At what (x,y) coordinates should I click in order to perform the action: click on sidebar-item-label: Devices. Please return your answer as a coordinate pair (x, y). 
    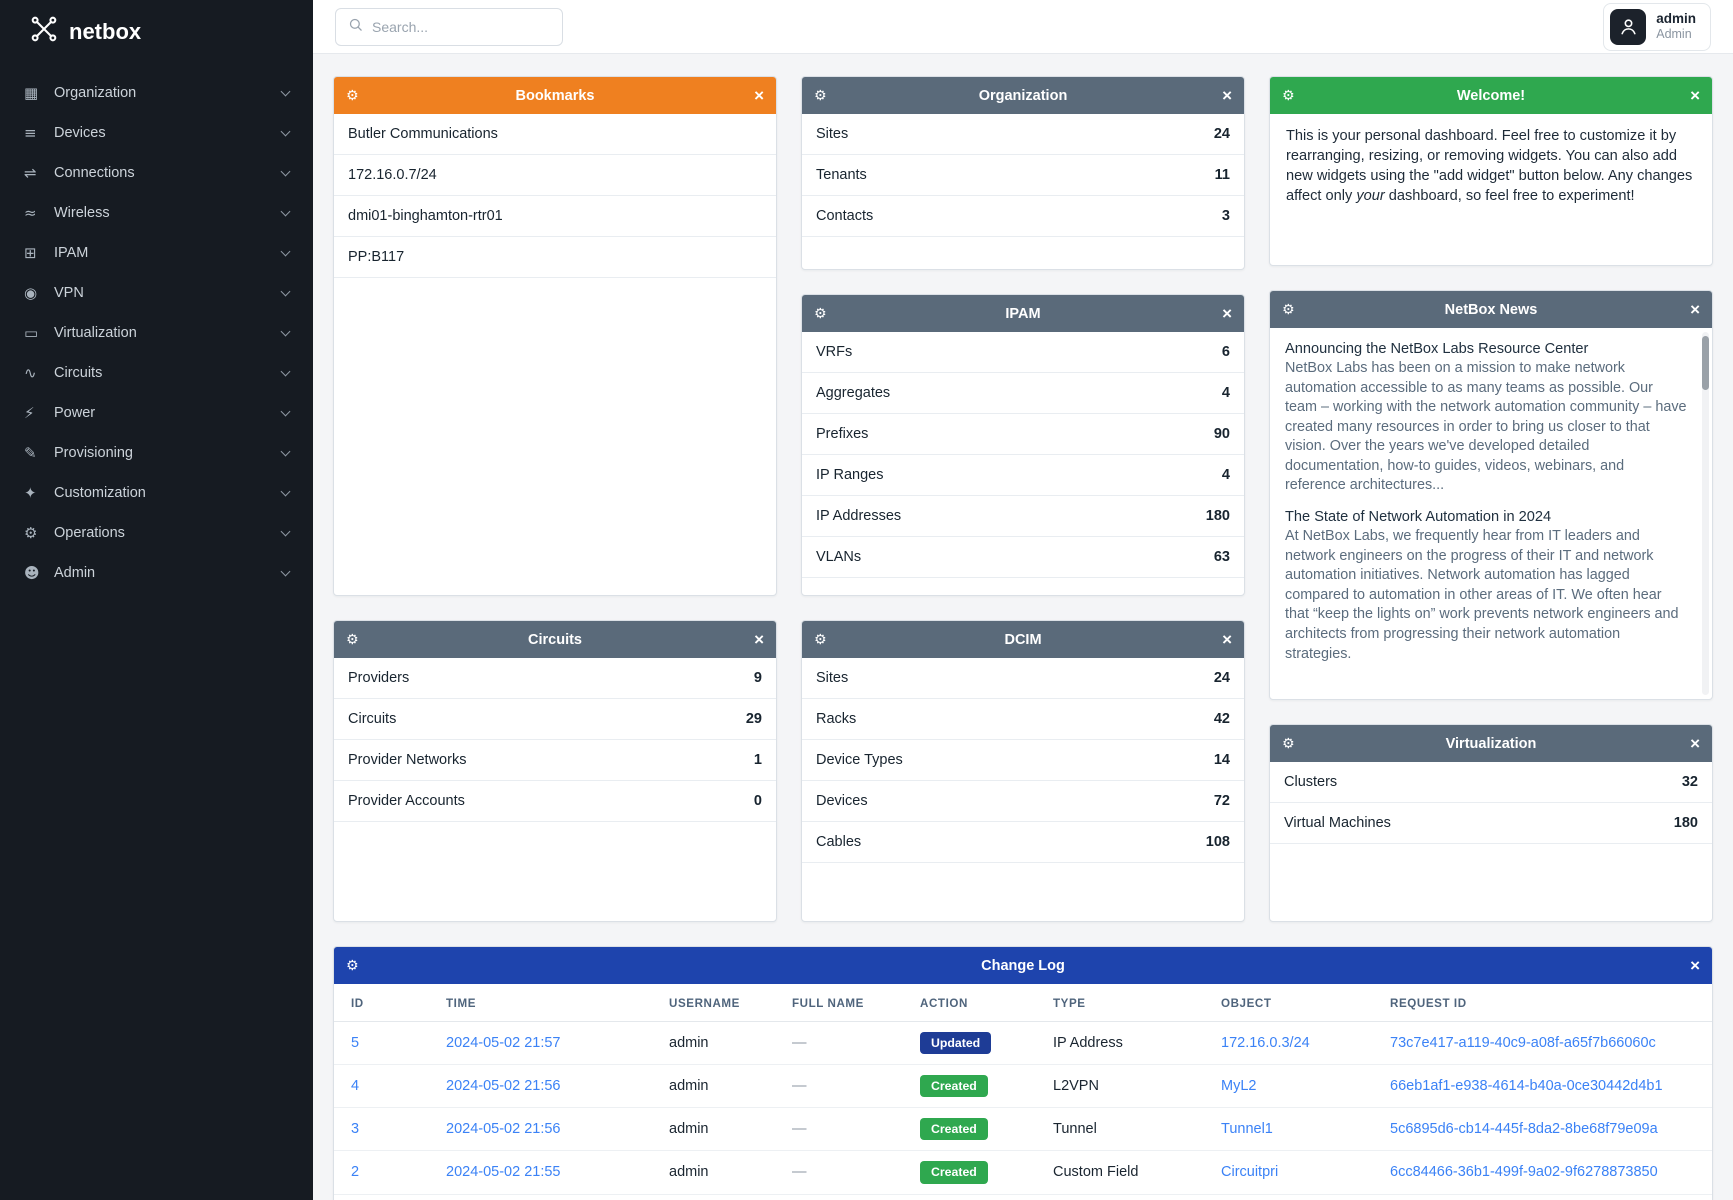
    Looking at the image, I should click on (80, 133).